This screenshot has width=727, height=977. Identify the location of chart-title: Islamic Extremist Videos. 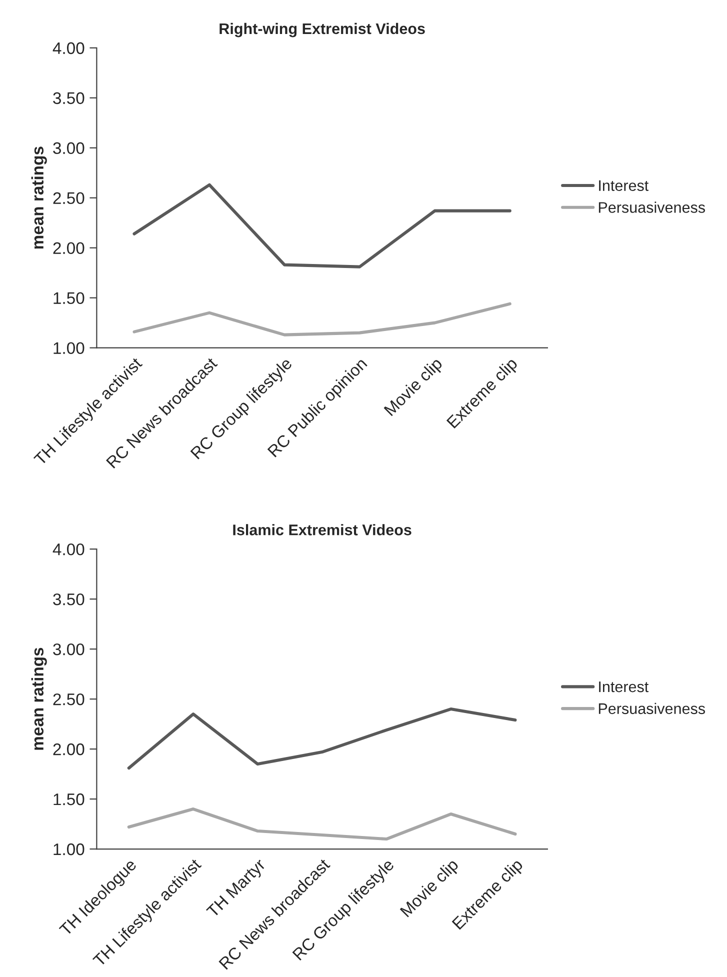
(322, 530).